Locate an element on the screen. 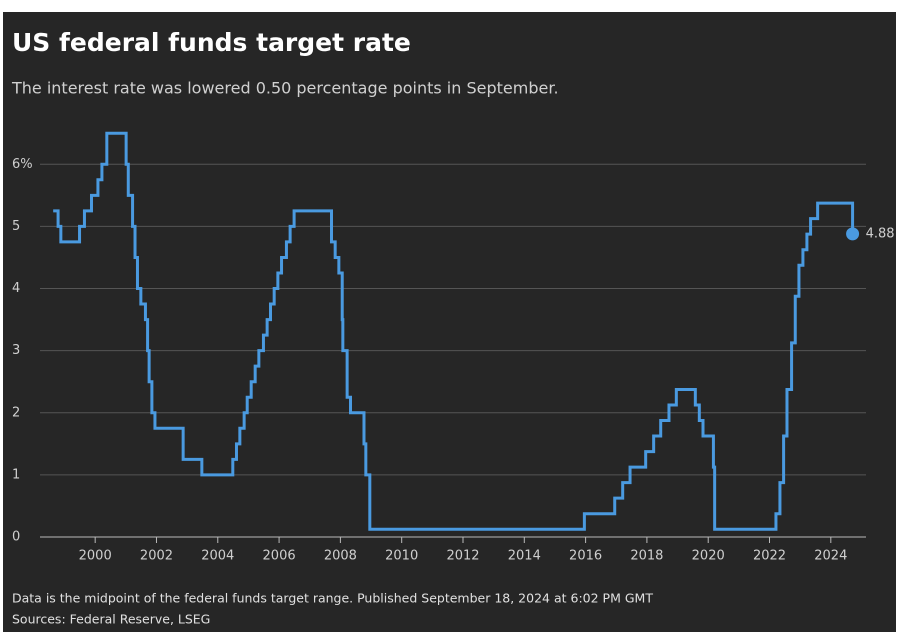 This screenshot has height=642, width=902. end-dot is located at coordinates (853, 234).